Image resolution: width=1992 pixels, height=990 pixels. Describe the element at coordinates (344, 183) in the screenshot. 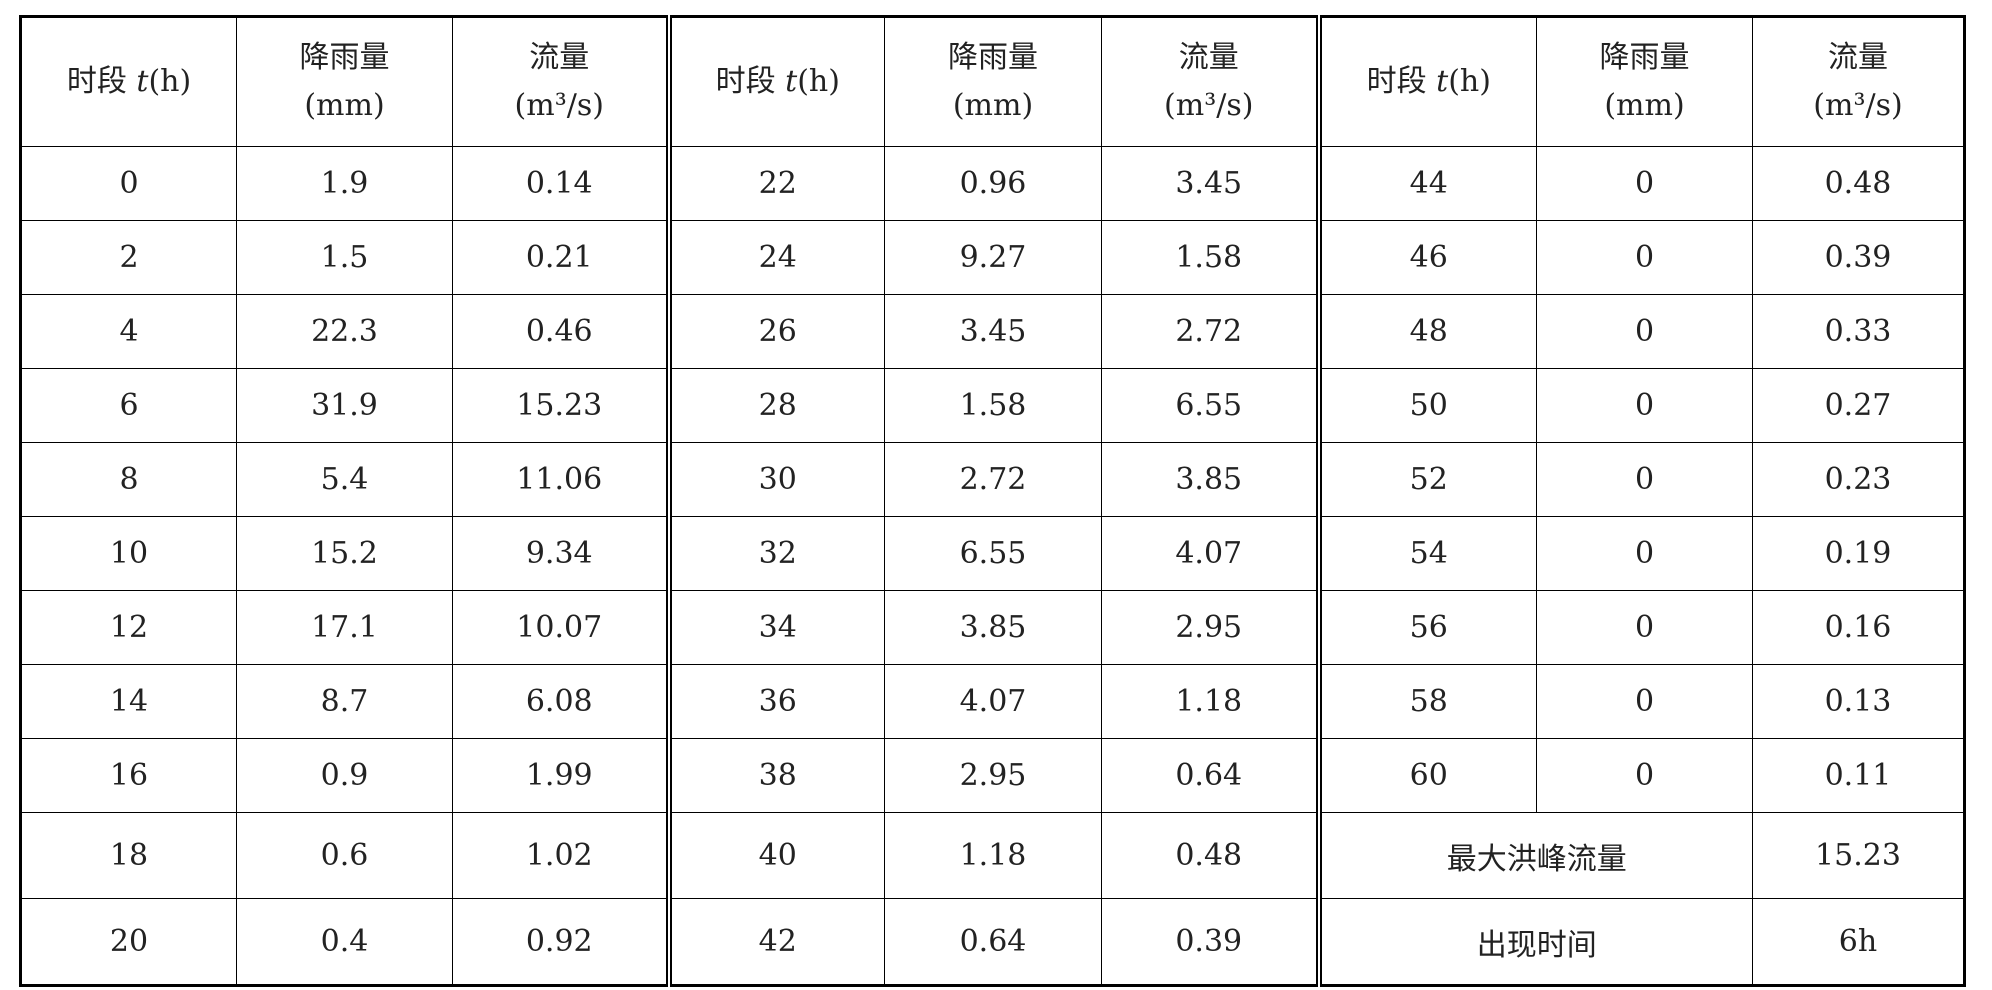

I see `table-cell: 1.9` at that location.